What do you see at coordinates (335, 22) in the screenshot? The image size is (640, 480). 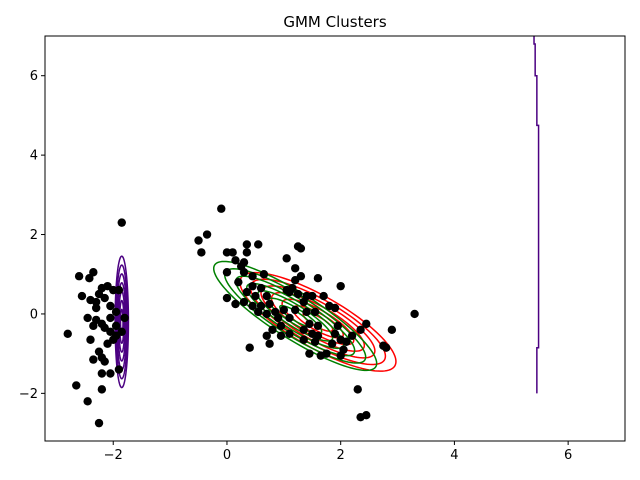 I see `chart-title: GMM Clusters` at bounding box center [335, 22].